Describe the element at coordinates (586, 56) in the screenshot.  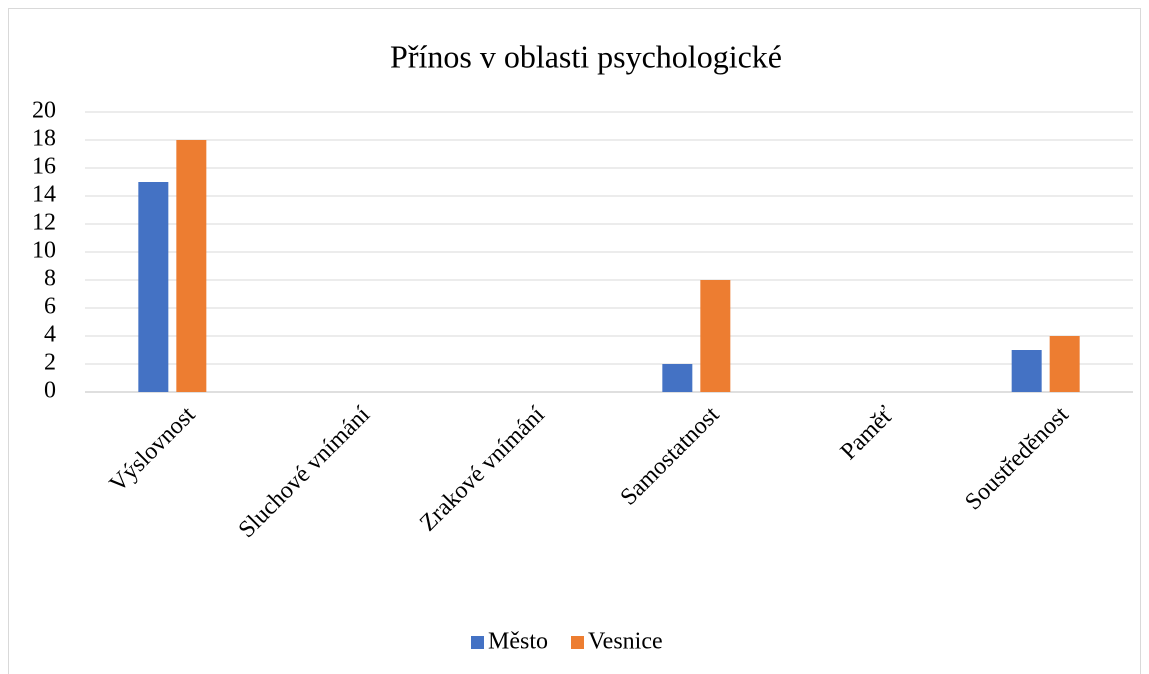
I see `chart-title: Přínos v oblasti psychologické` at that location.